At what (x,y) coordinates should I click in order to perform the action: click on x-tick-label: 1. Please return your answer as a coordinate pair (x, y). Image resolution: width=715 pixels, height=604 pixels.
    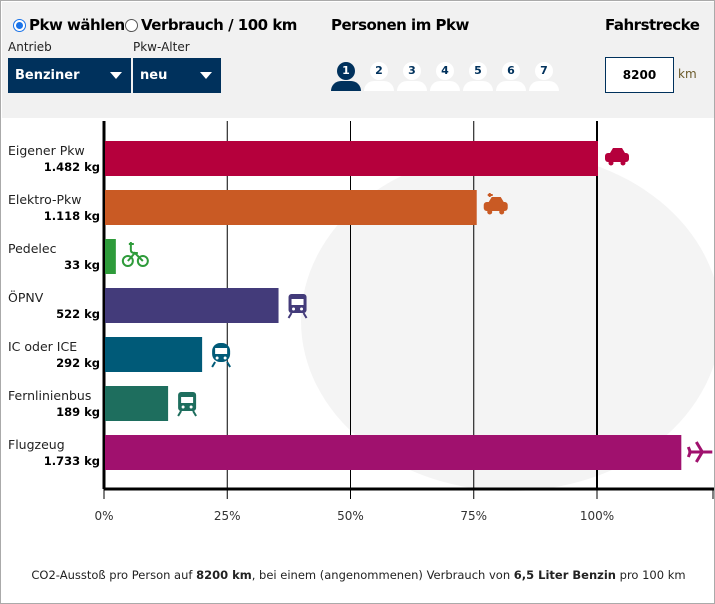
    Looking at the image, I should click on (714, 516).